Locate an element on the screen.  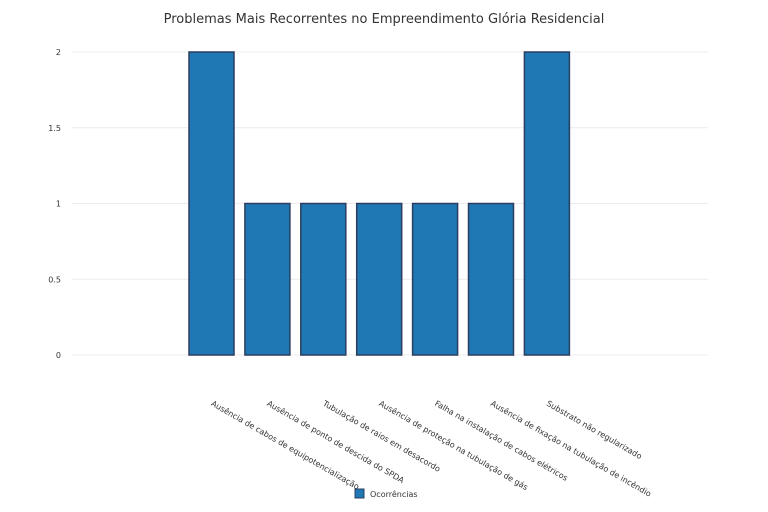
legend-label: Ocorrências is located at coordinates (394, 494).